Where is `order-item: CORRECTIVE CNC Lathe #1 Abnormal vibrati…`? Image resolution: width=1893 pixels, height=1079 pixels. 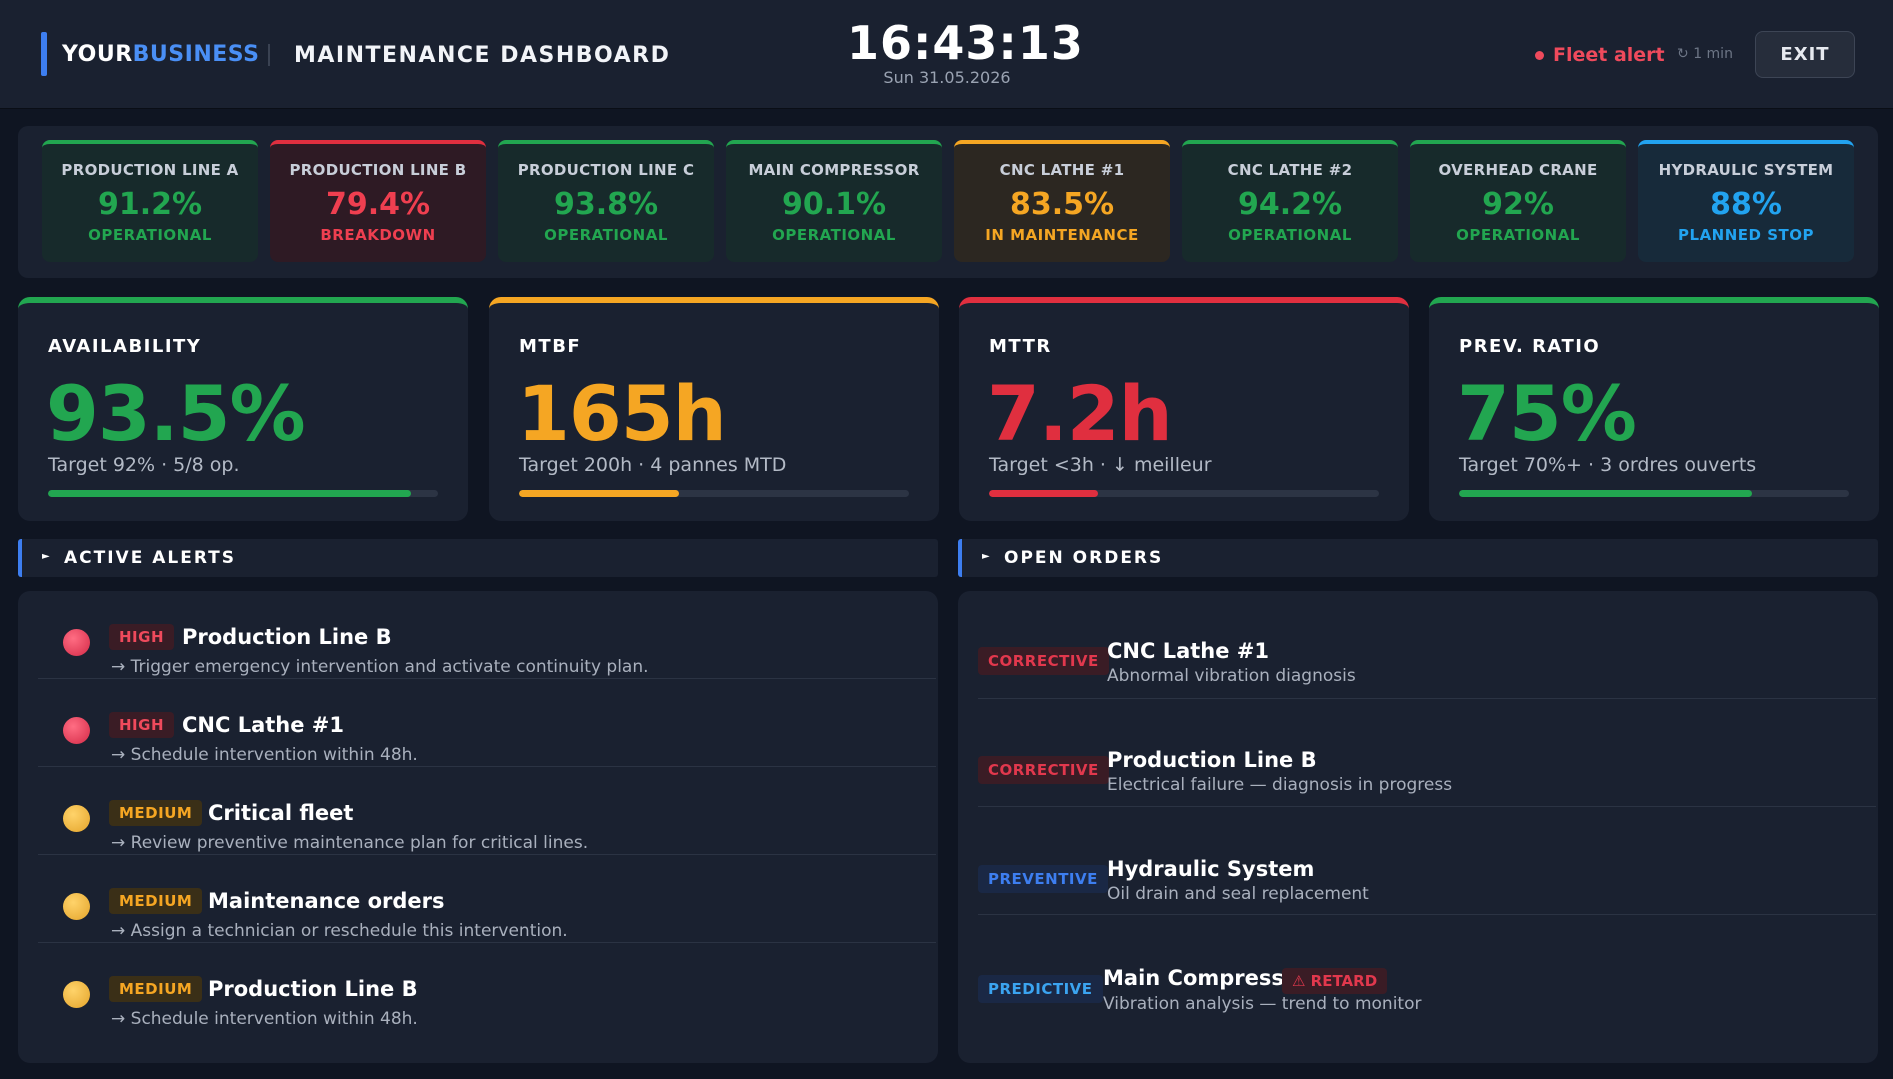 order-item: CORRECTIVE CNC Lathe #1 Abnormal vibrati… is located at coordinates (1427, 645).